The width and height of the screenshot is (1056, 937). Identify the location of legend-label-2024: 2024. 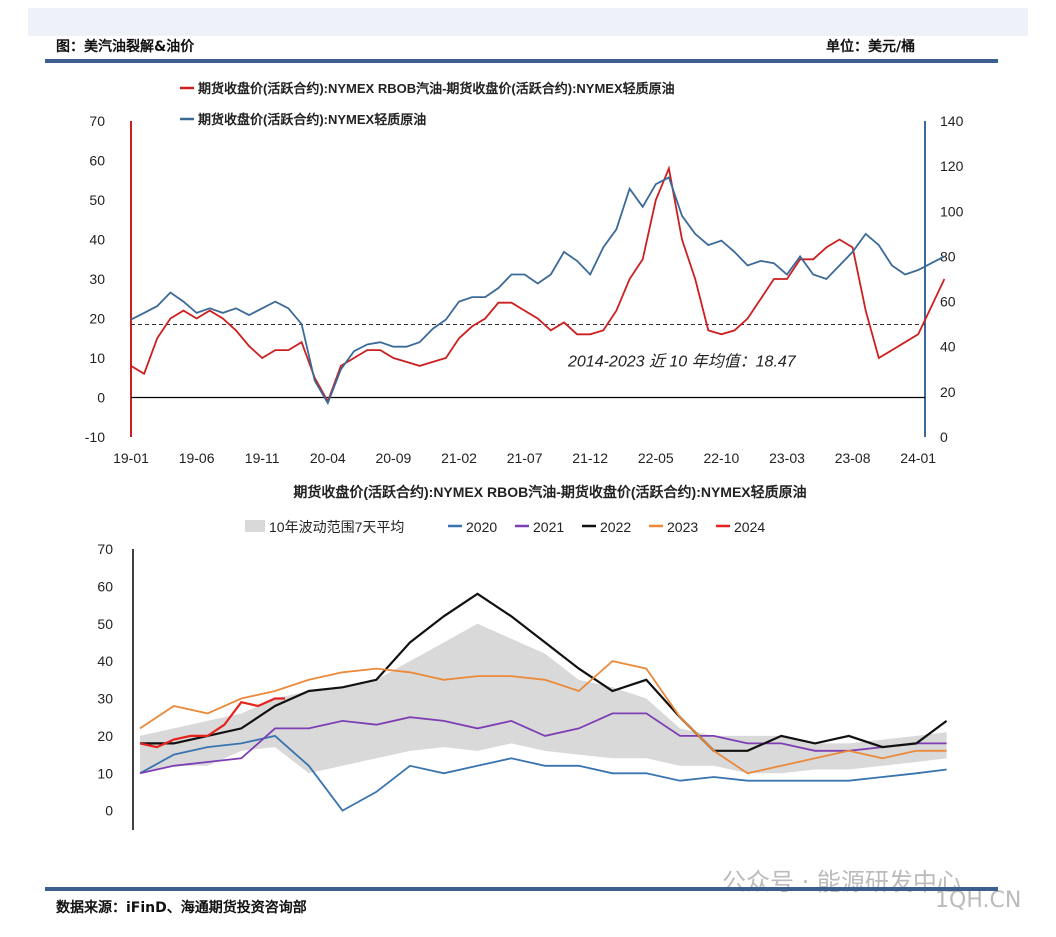
(749, 527).